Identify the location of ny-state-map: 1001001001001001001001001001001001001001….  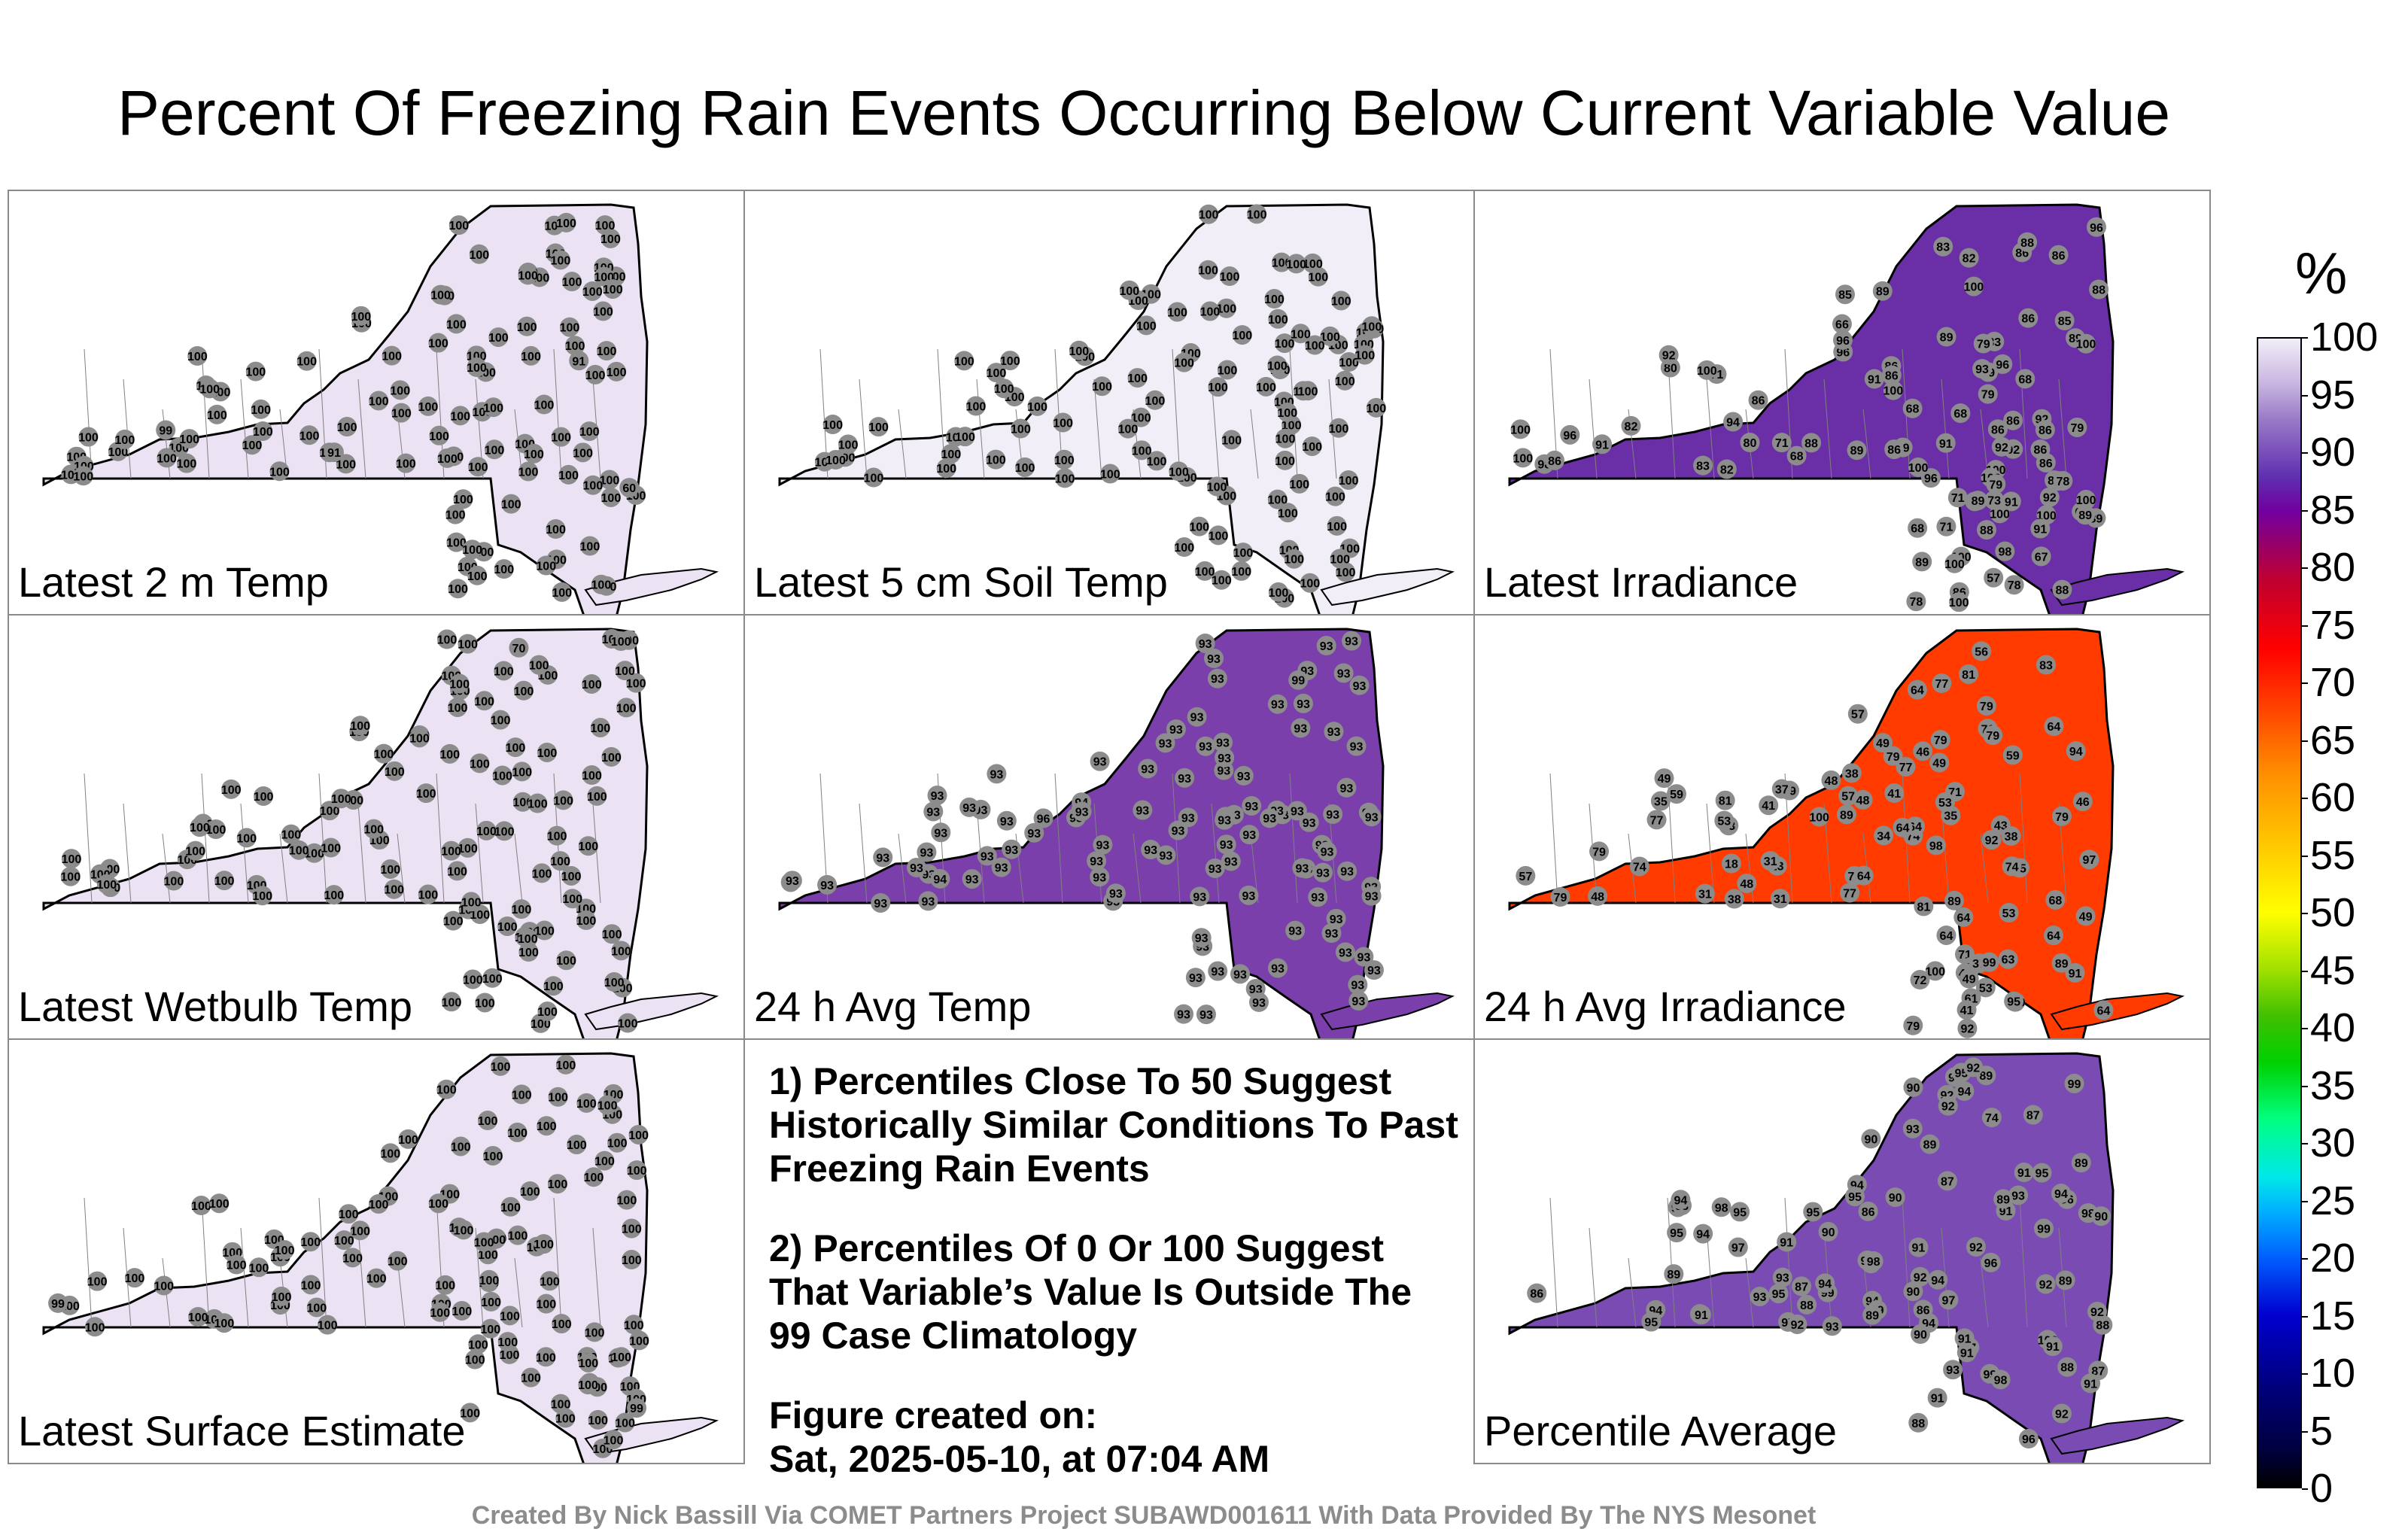
(380, 833).